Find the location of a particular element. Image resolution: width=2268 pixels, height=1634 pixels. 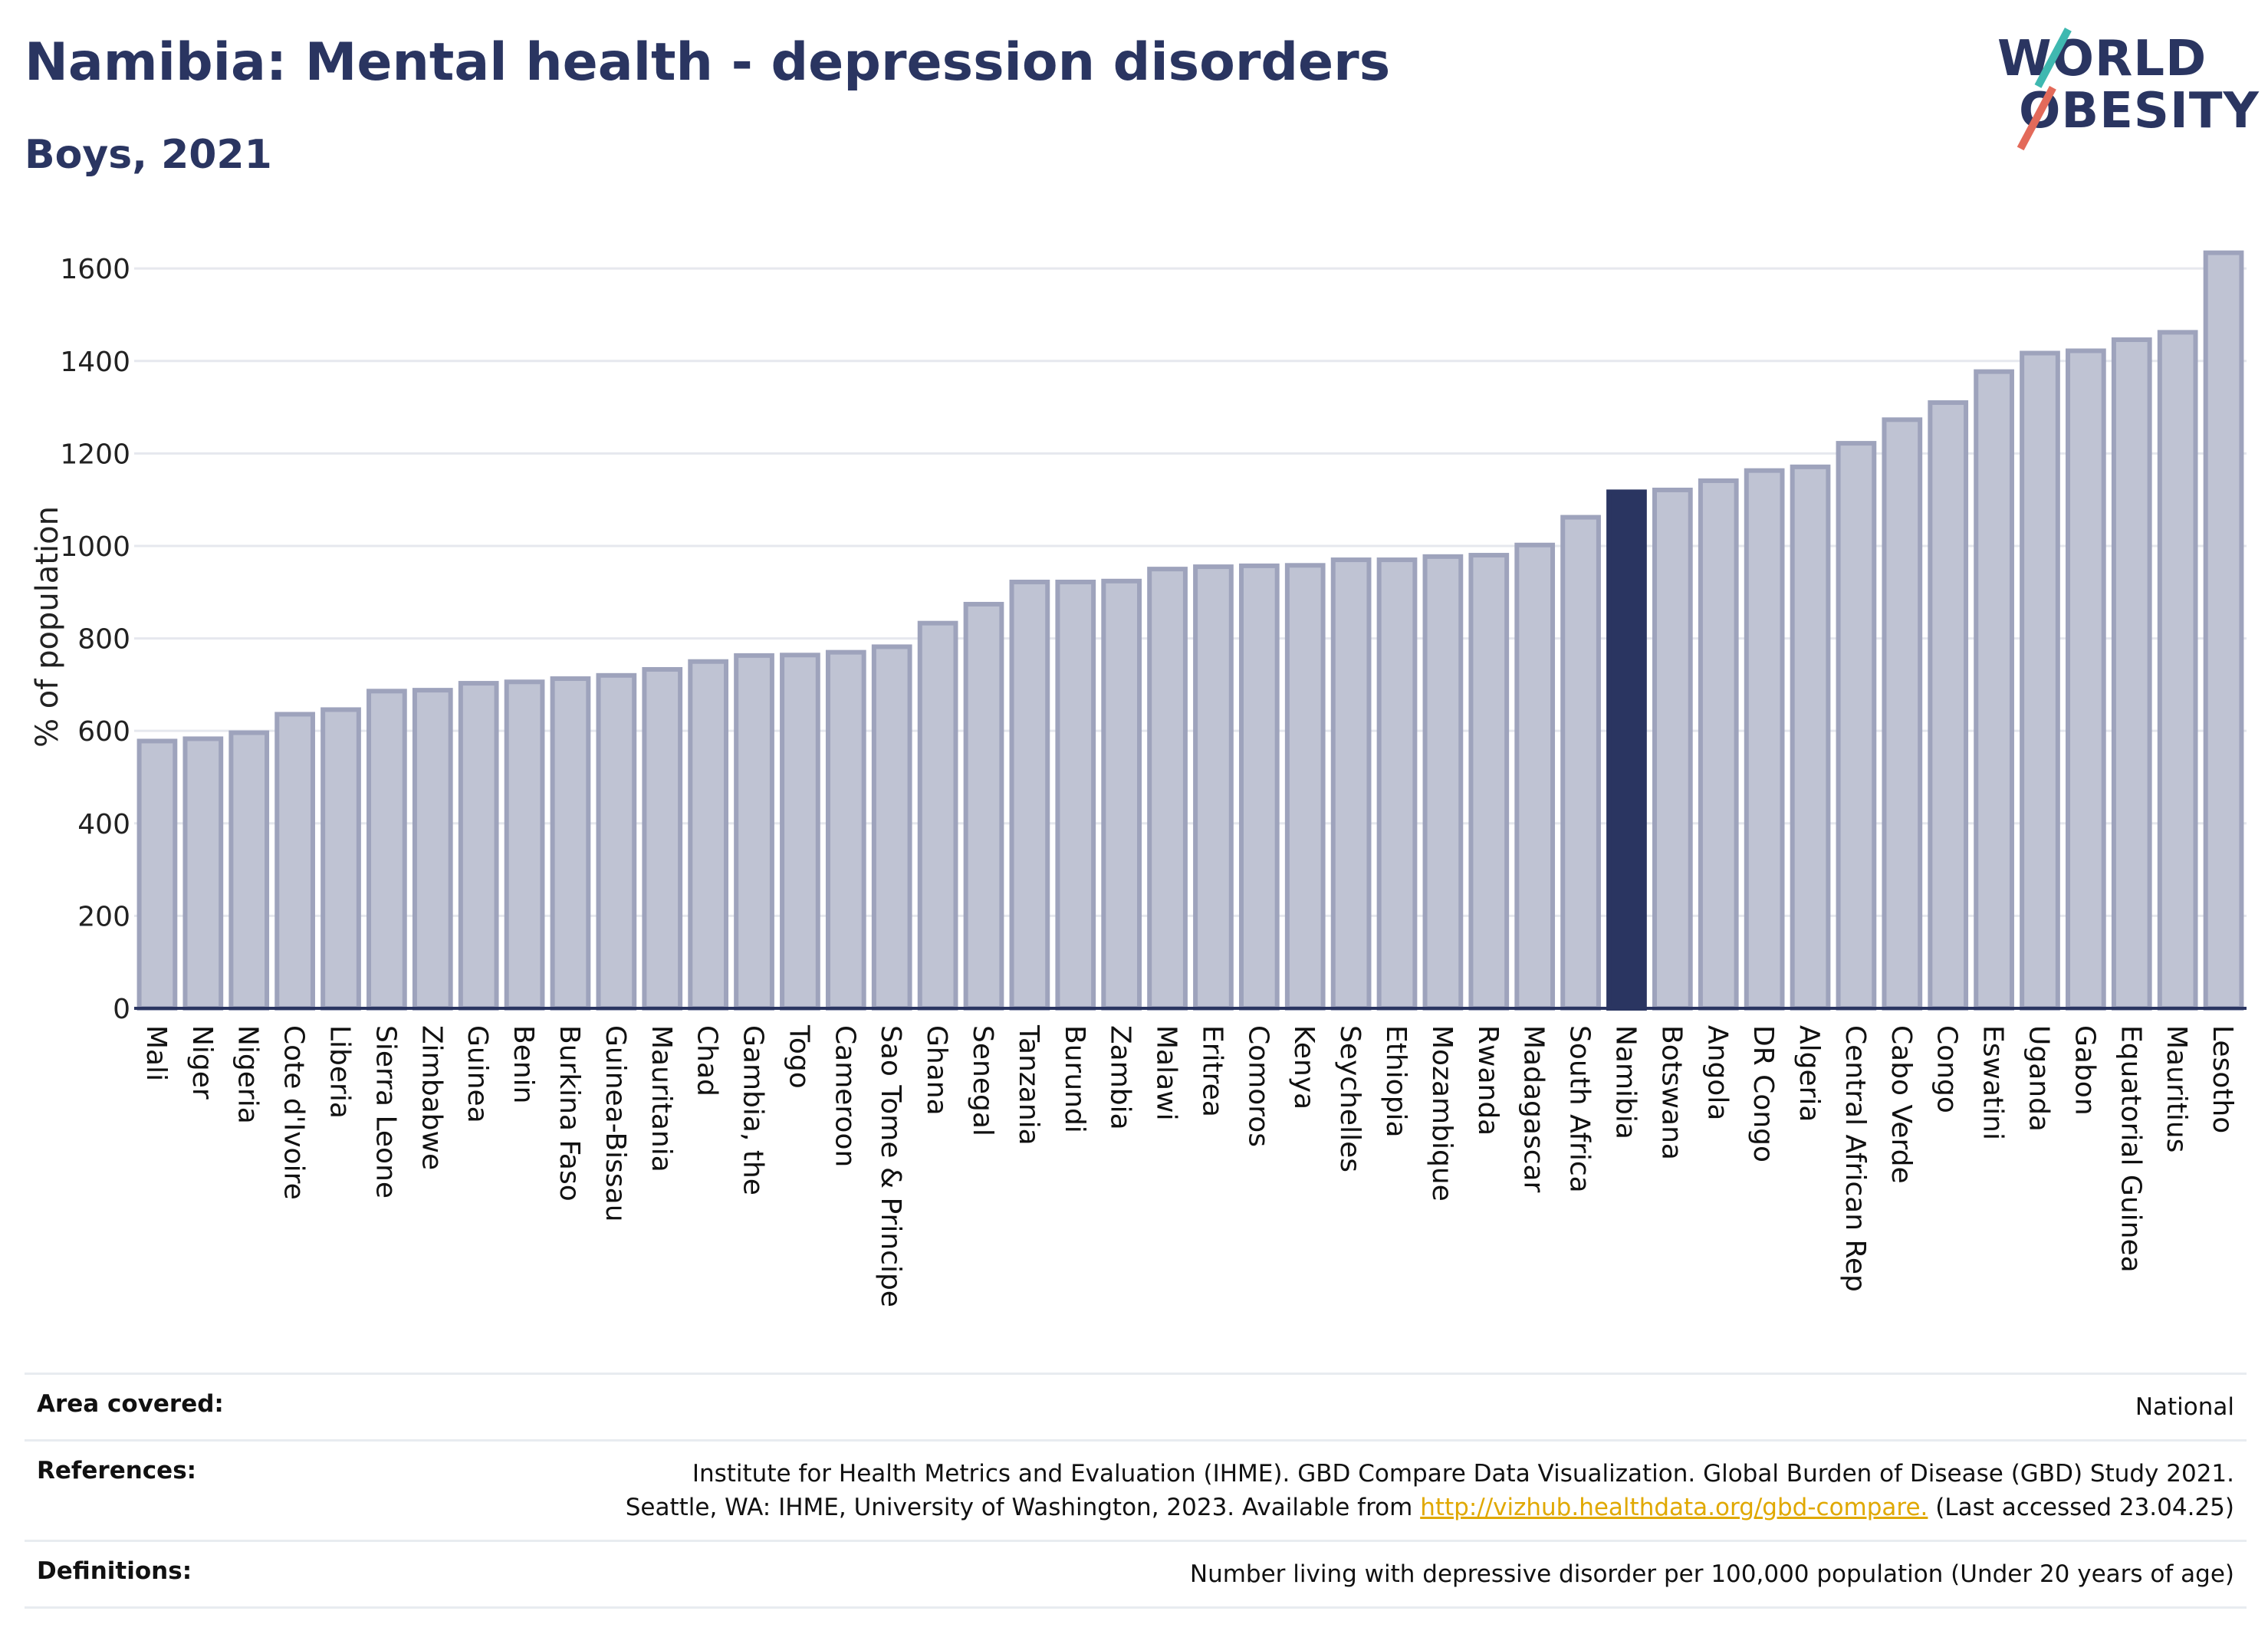

bar-kenya is located at coordinates (1305, 787).